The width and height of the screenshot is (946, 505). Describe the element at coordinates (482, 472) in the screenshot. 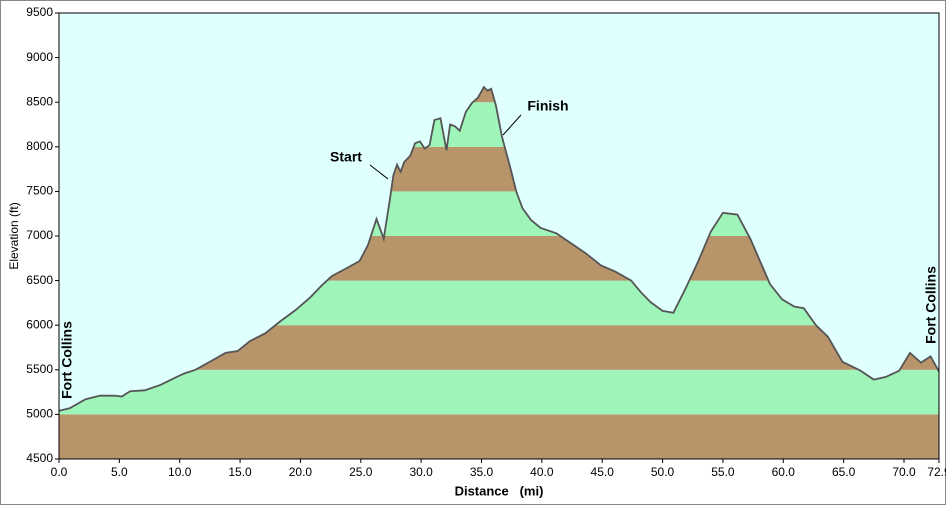

I see `x-tick-label: 35.0` at that location.